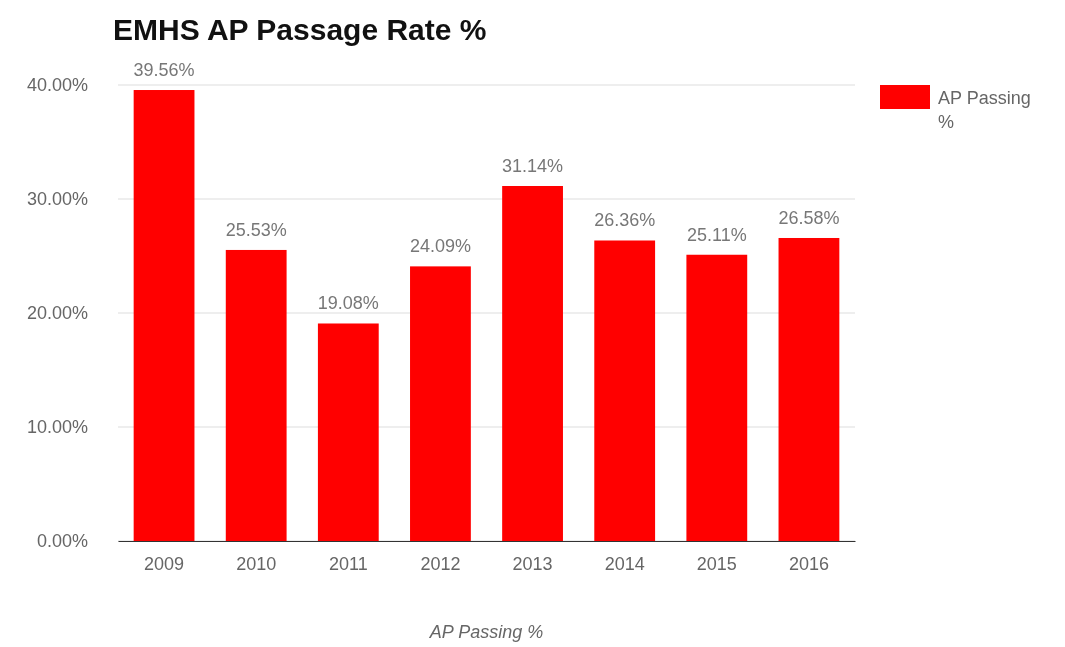 This screenshot has height=647, width=1065. I want to click on y-tick-label: 30.00%, so click(57, 199).